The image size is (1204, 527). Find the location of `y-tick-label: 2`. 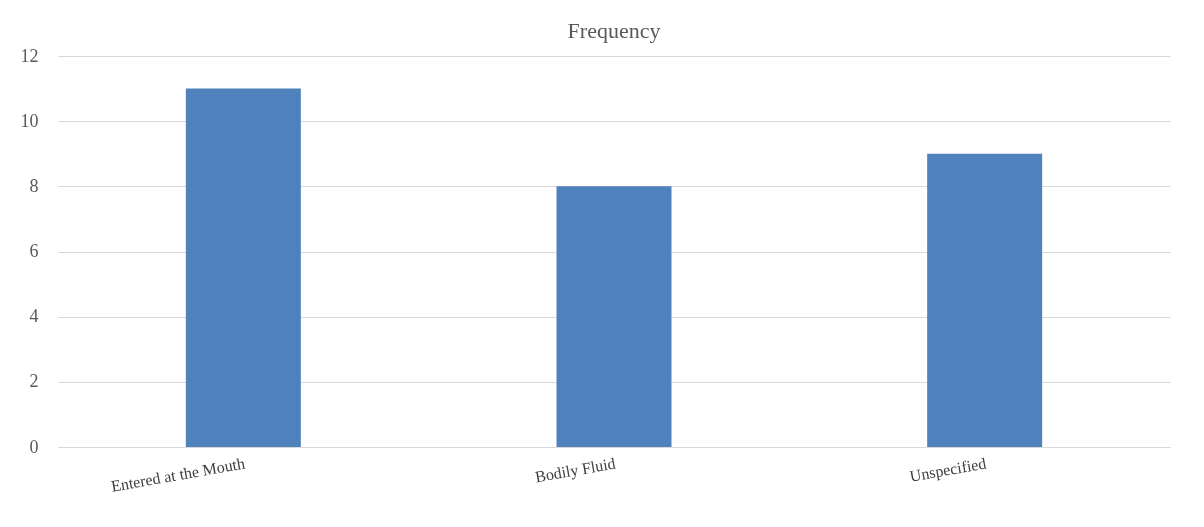

y-tick-label: 2 is located at coordinates (34, 381).